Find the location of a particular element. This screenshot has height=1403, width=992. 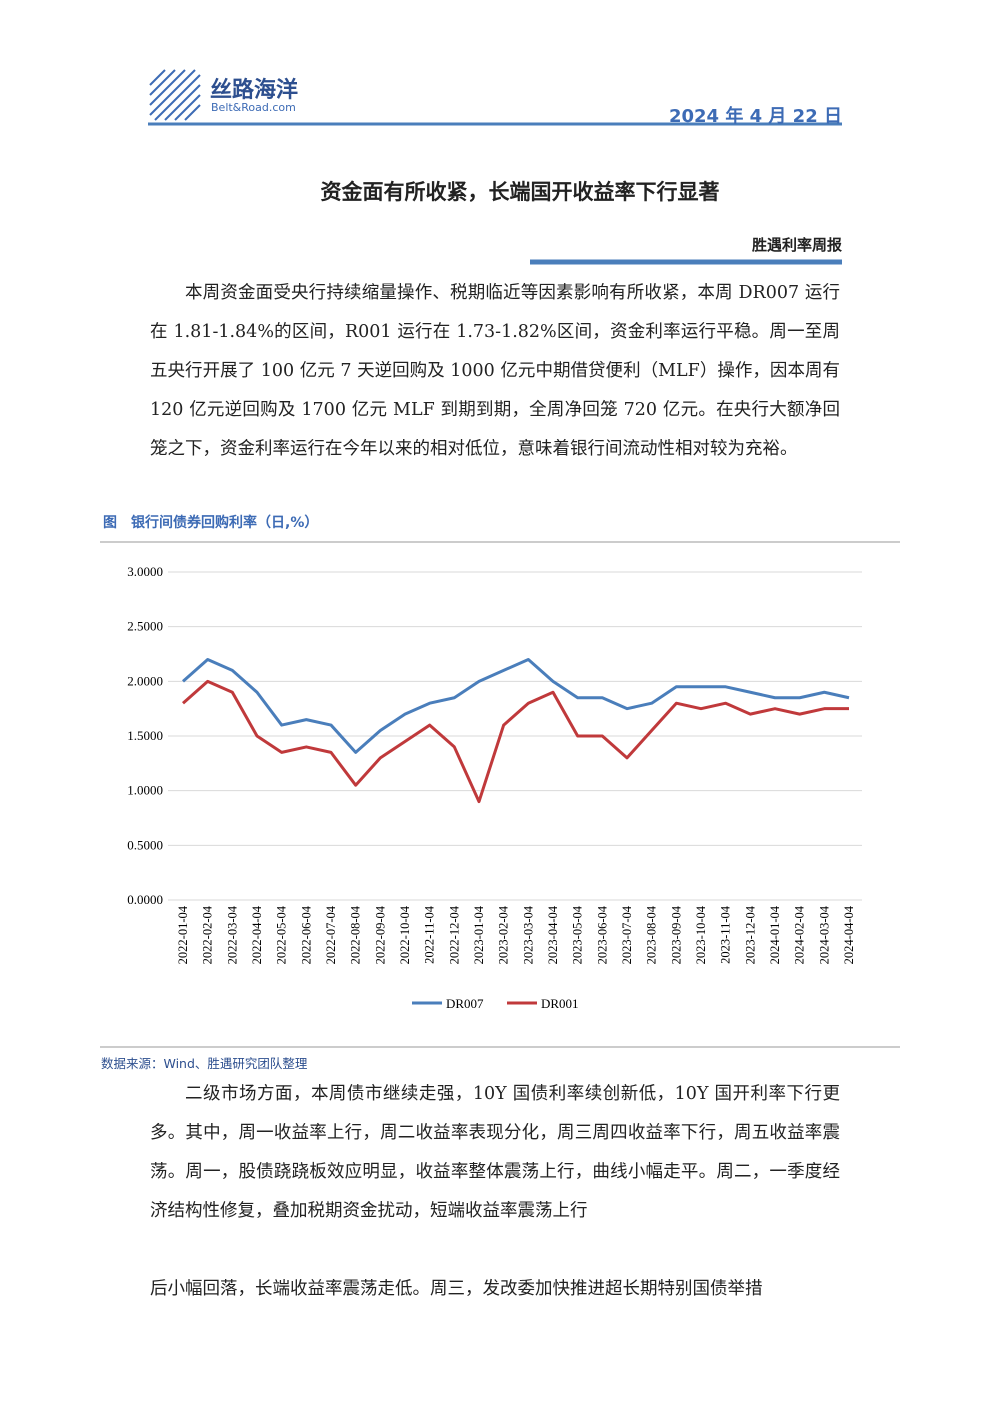

y-tick-label: 1.5000 is located at coordinates (145, 735).